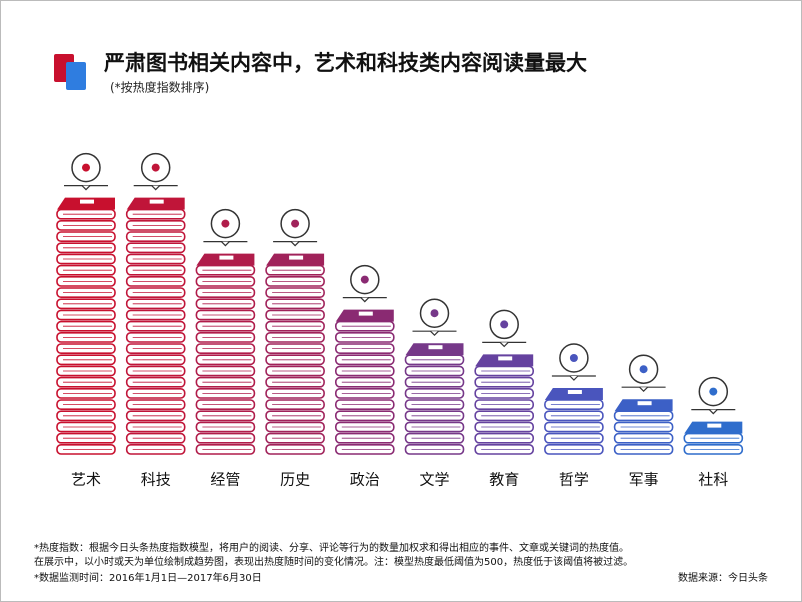 Image resolution: width=802 pixels, height=602 pixels. I want to click on category-label: 政治, so click(365, 480).